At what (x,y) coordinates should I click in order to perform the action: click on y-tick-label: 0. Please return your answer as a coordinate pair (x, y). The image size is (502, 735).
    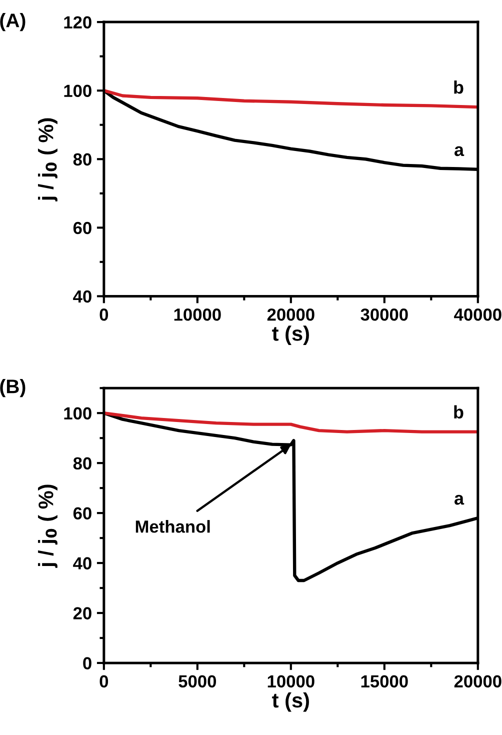
    Looking at the image, I should click on (87, 663).